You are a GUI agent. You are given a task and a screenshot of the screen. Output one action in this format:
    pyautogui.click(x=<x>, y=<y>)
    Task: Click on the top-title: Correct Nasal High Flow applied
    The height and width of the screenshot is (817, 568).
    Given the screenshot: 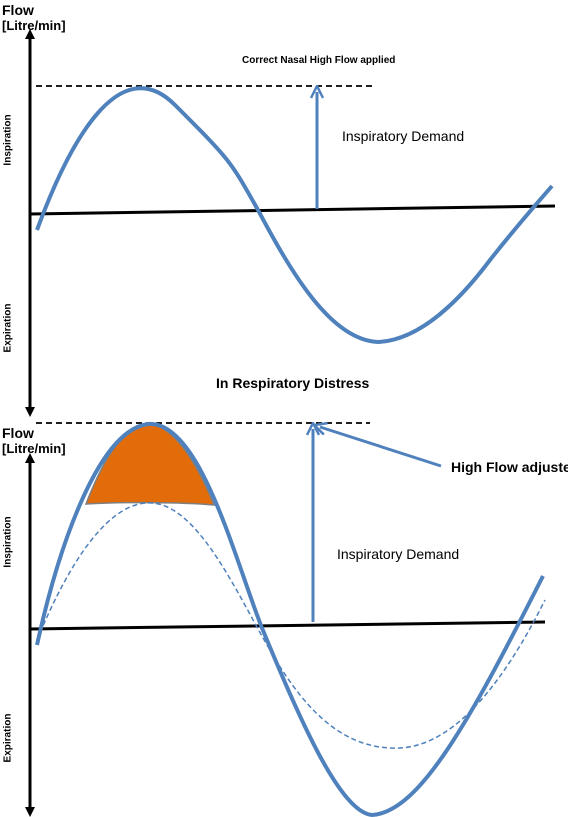 What is the action you would take?
    pyautogui.click(x=319, y=60)
    